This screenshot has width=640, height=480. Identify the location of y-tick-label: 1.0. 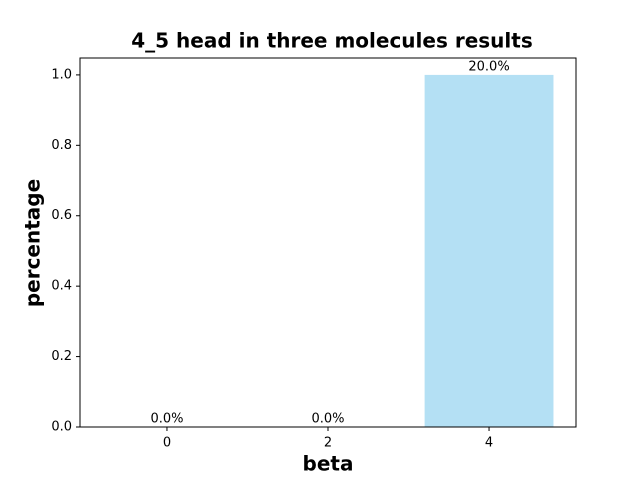
(61, 74).